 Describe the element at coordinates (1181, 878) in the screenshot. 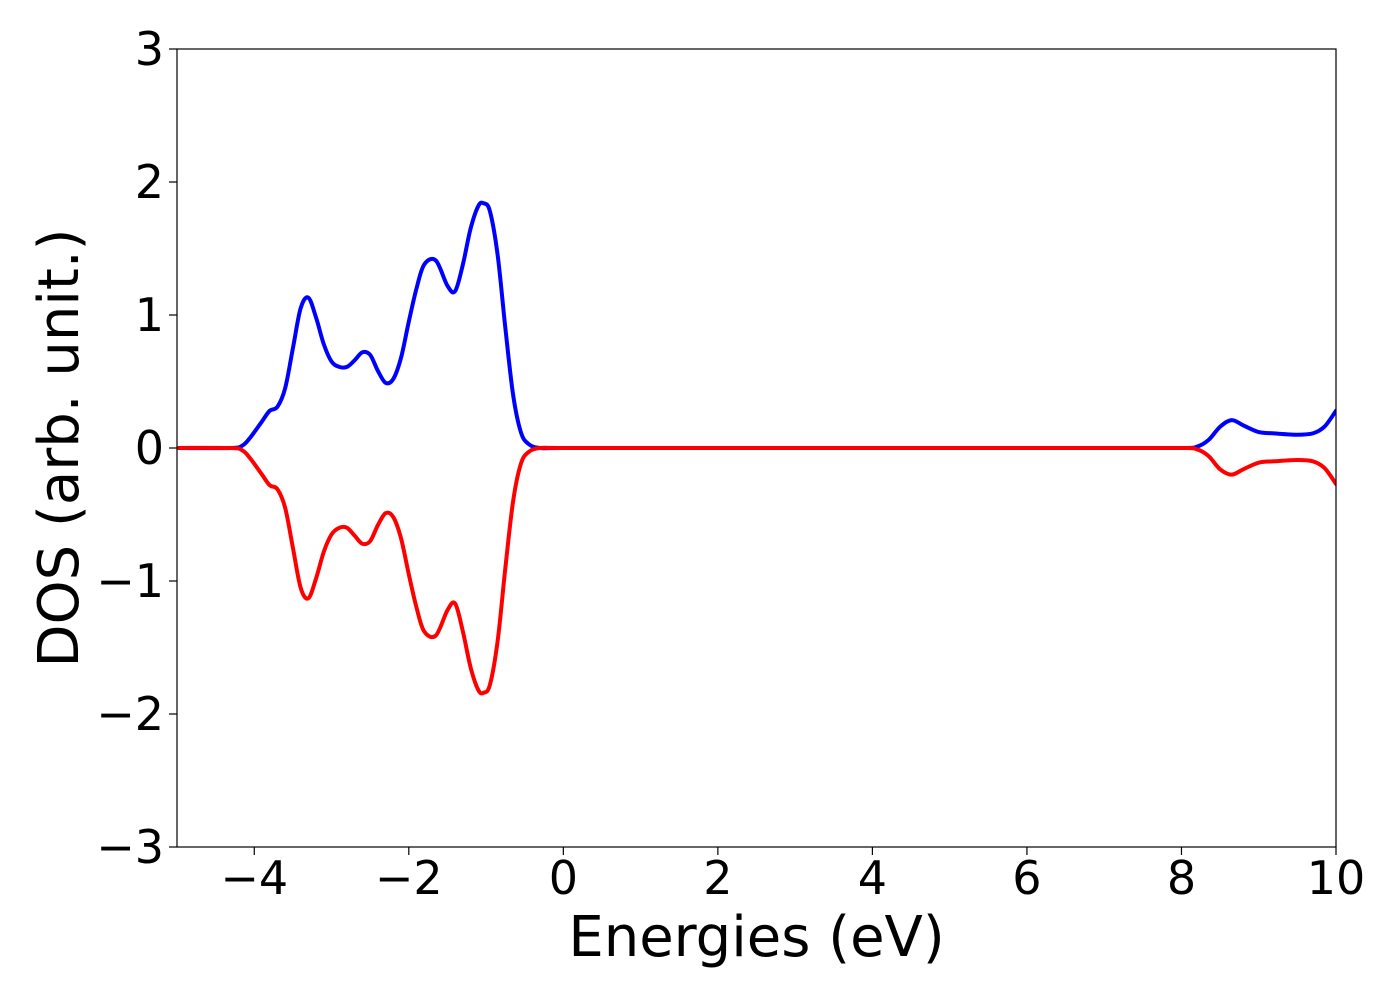

I see `x-tick-label: 8` at that location.